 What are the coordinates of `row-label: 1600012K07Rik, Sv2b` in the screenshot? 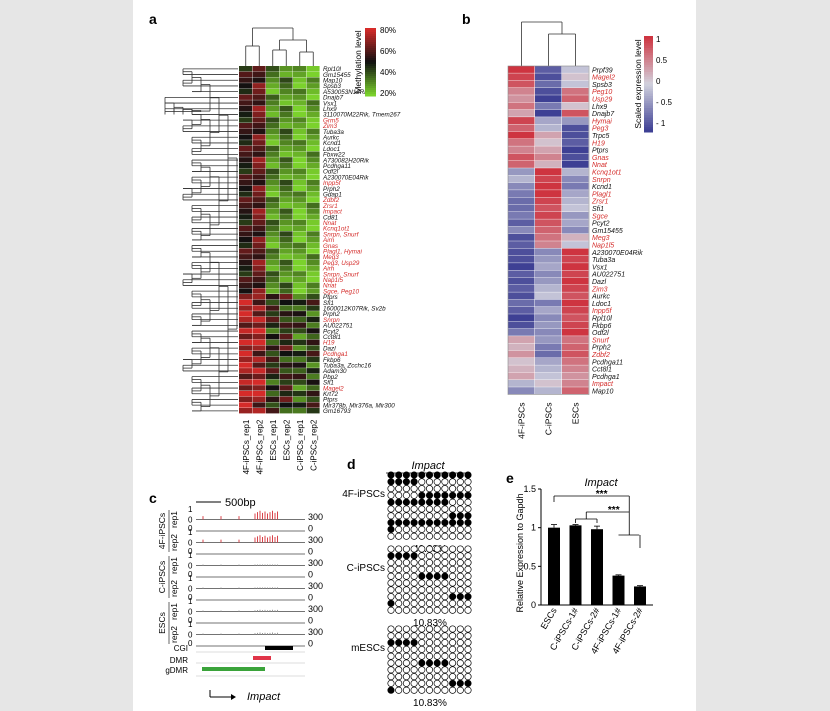 It's located at (354, 309).